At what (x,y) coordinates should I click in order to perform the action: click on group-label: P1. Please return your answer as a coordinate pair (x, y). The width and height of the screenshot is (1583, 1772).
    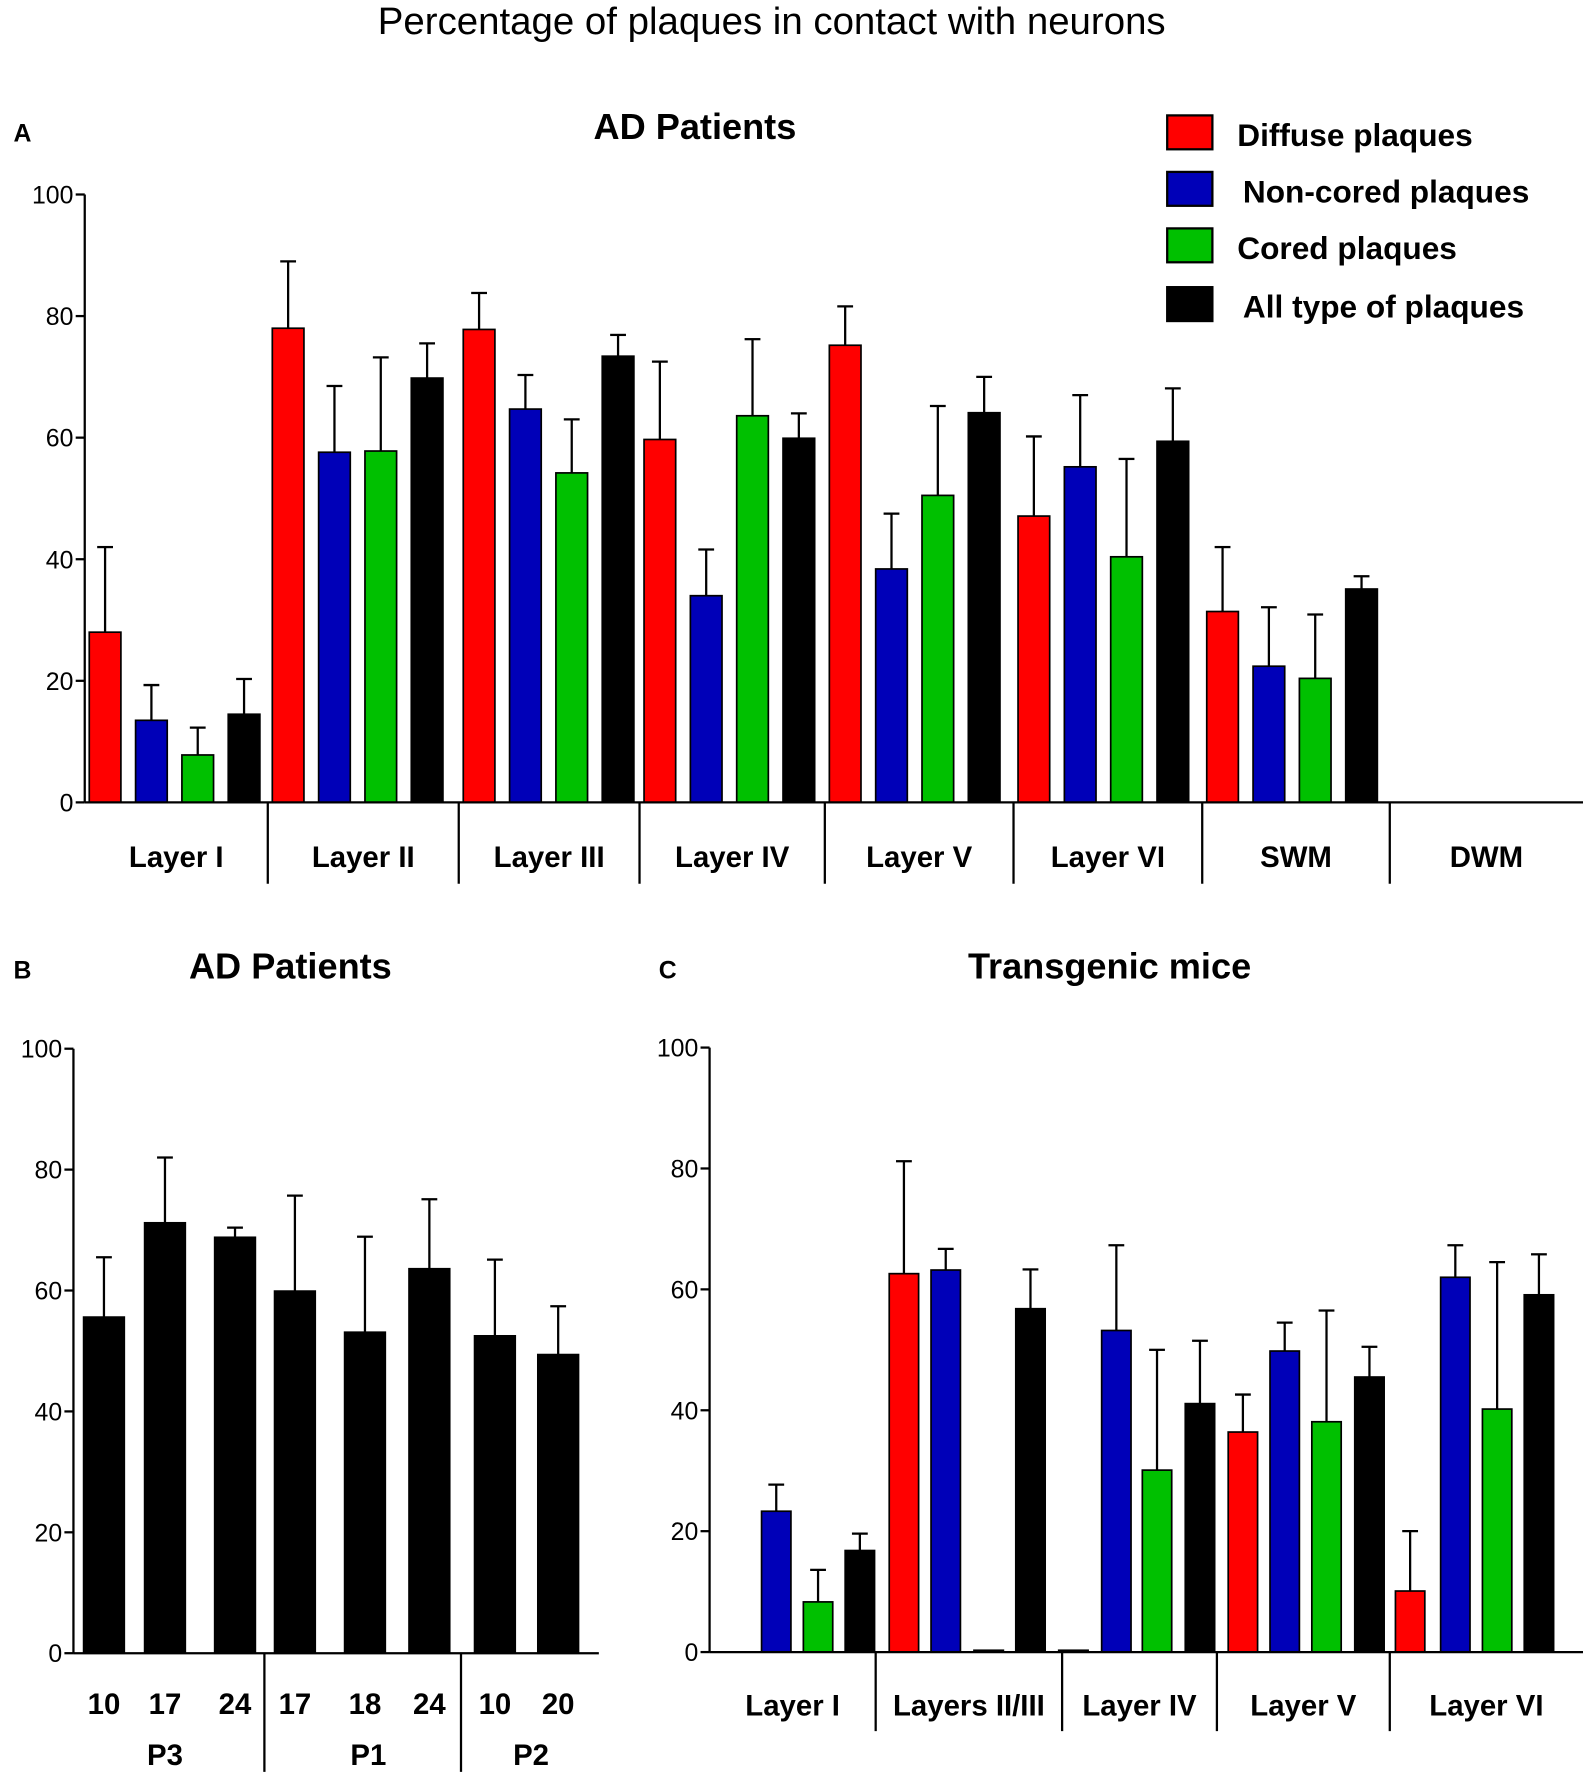
    Looking at the image, I should click on (368, 1755).